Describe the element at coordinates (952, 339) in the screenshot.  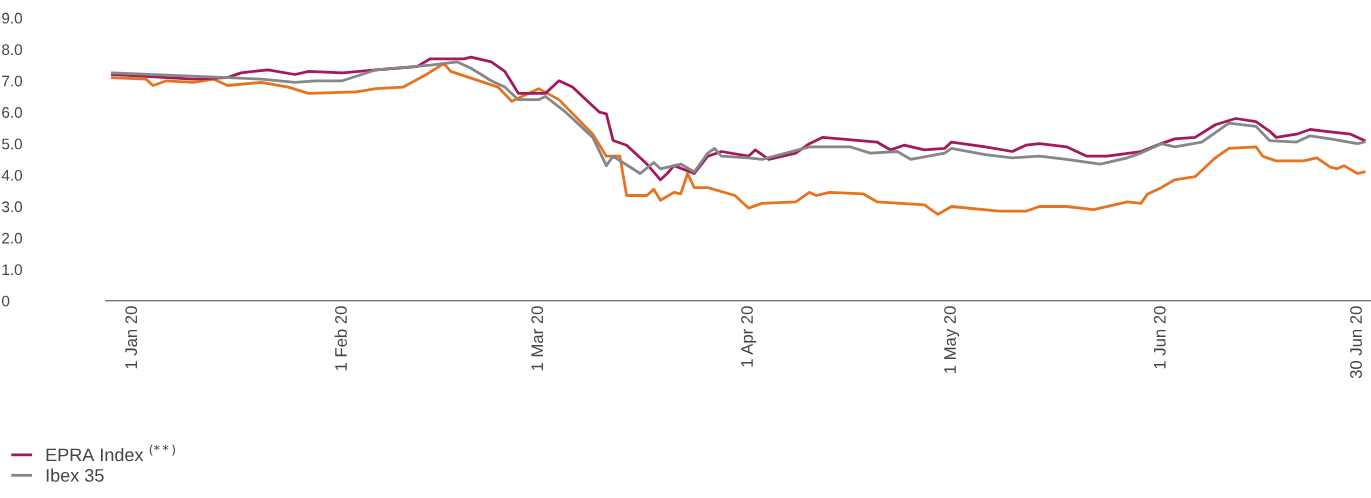
I see `x-tick-label: 1 May 20` at that location.